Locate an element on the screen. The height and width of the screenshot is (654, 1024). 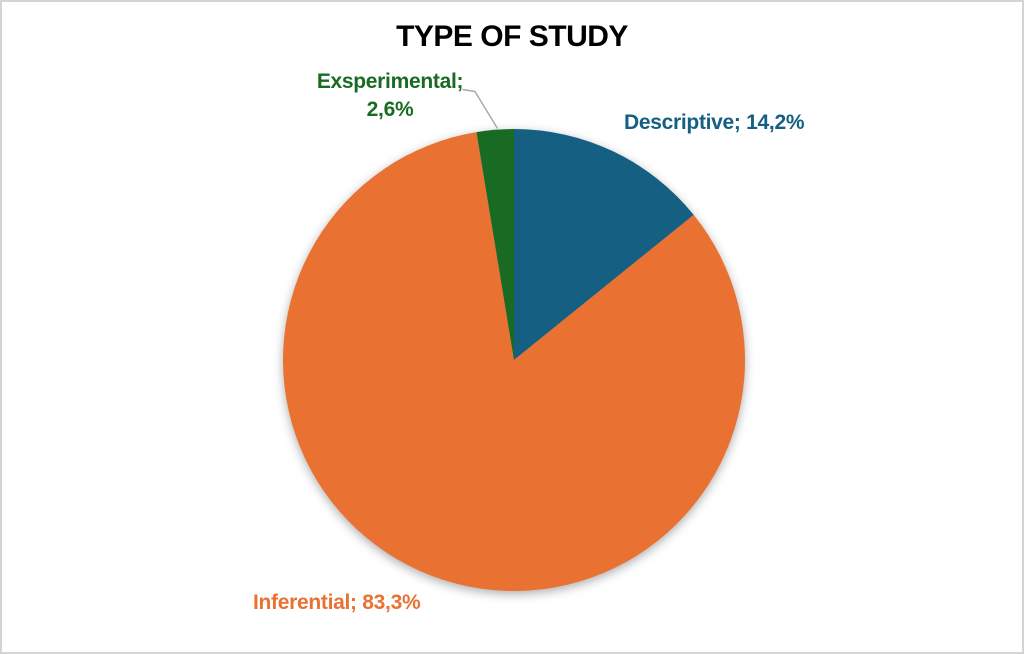
chart-title: TYPE OF STUDY is located at coordinates (512, 36).